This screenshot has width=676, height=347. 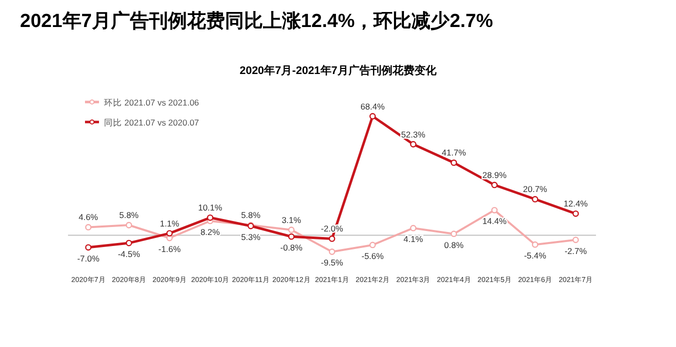 What do you see at coordinates (152, 103) in the screenshot?
I see `legend-label: 环比 2021.07 vs 2021.06` at bounding box center [152, 103].